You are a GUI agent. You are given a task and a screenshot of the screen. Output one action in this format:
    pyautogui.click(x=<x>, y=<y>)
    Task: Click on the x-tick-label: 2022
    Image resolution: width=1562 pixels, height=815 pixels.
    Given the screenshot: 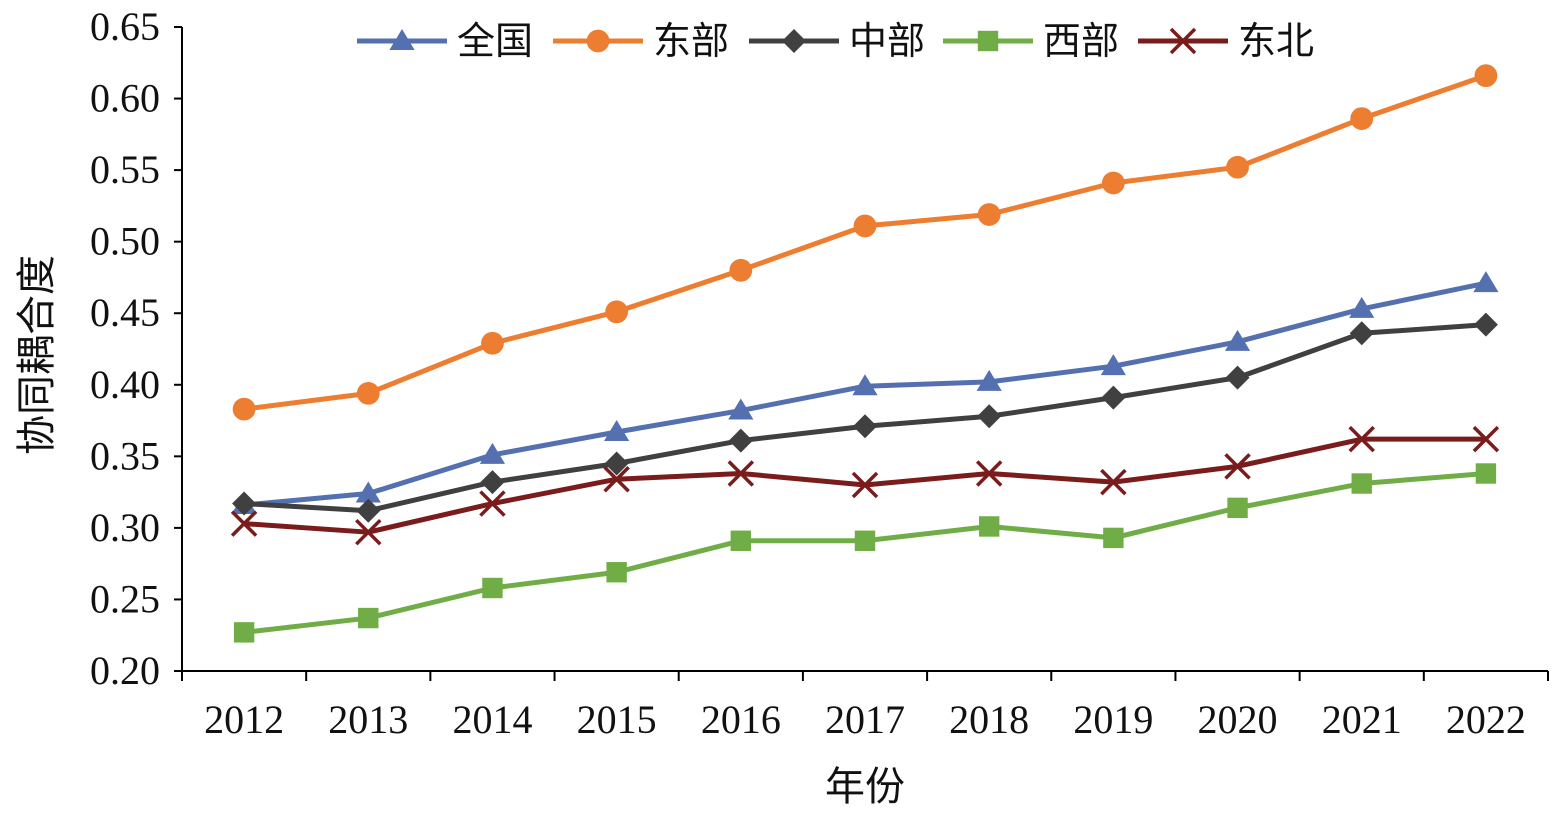 What is the action you would take?
    pyautogui.click(x=1486, y=719)
    